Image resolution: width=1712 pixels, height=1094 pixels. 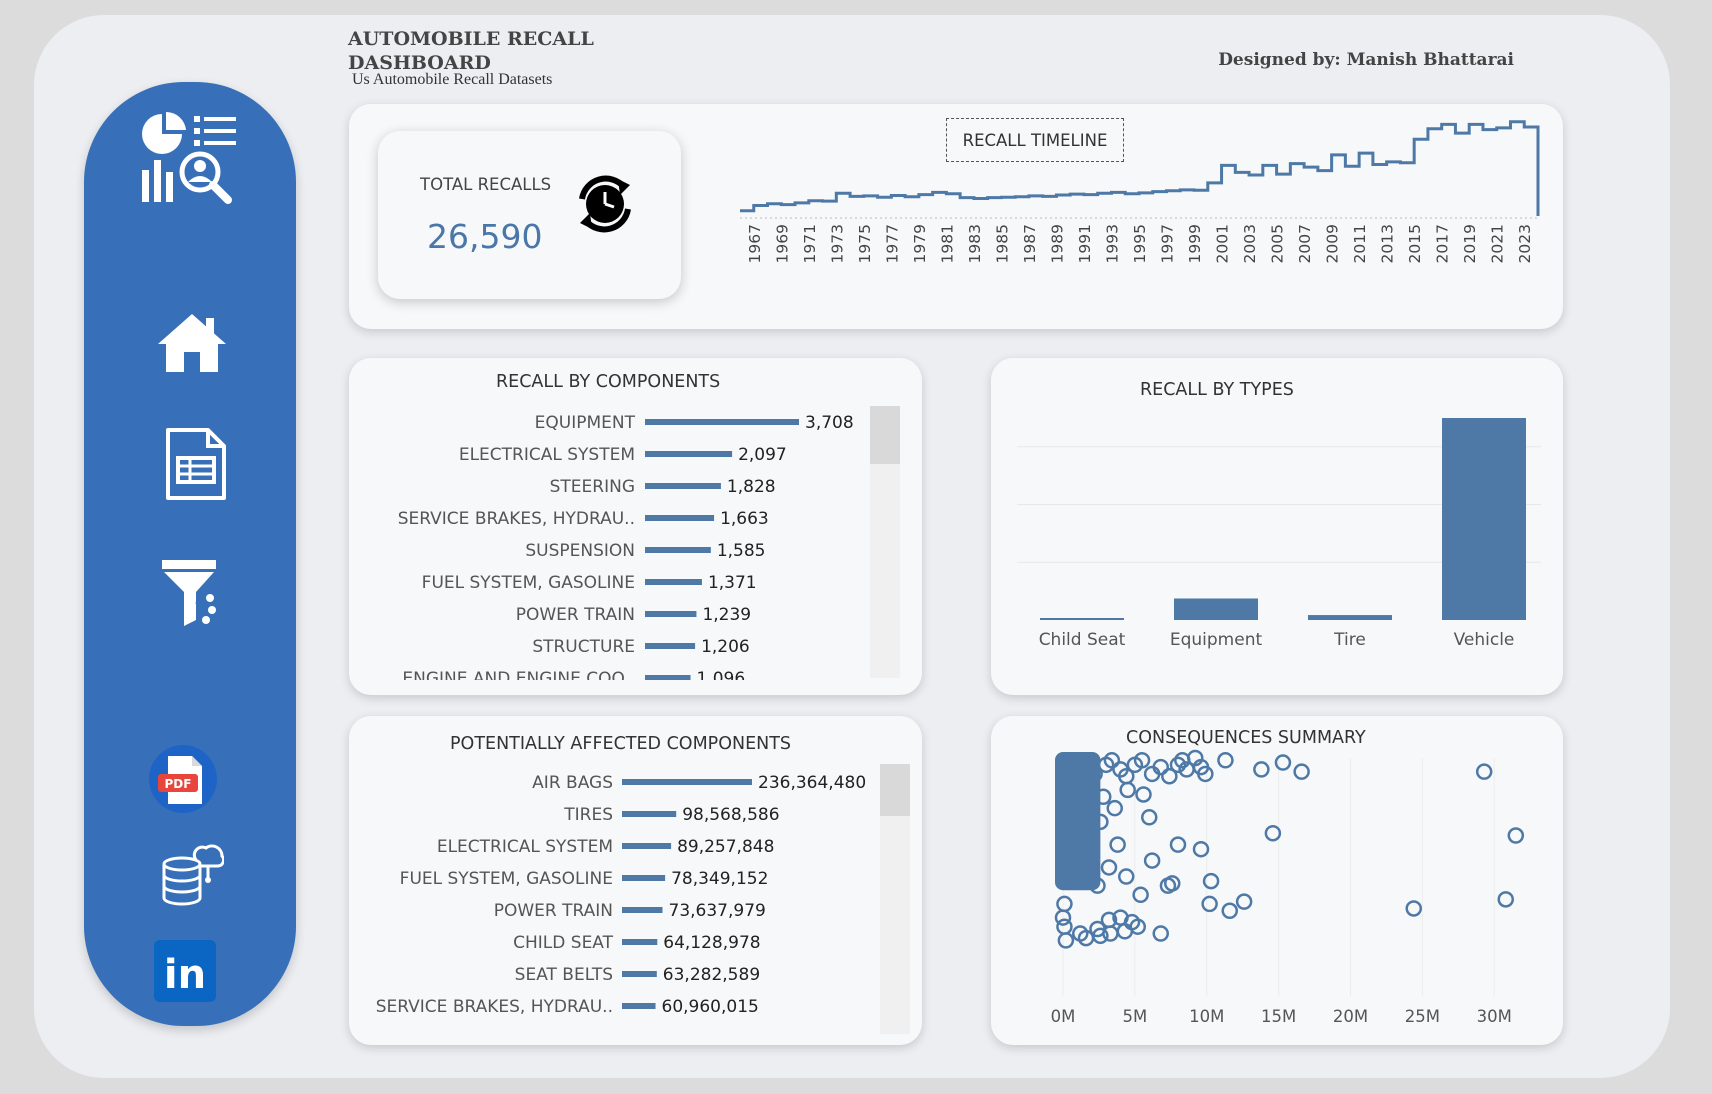 What do you see at coordinates (1388, 243) in the screenshot?
I see `timeline-tick-label: 2013` at bounding box center [1388, 243].